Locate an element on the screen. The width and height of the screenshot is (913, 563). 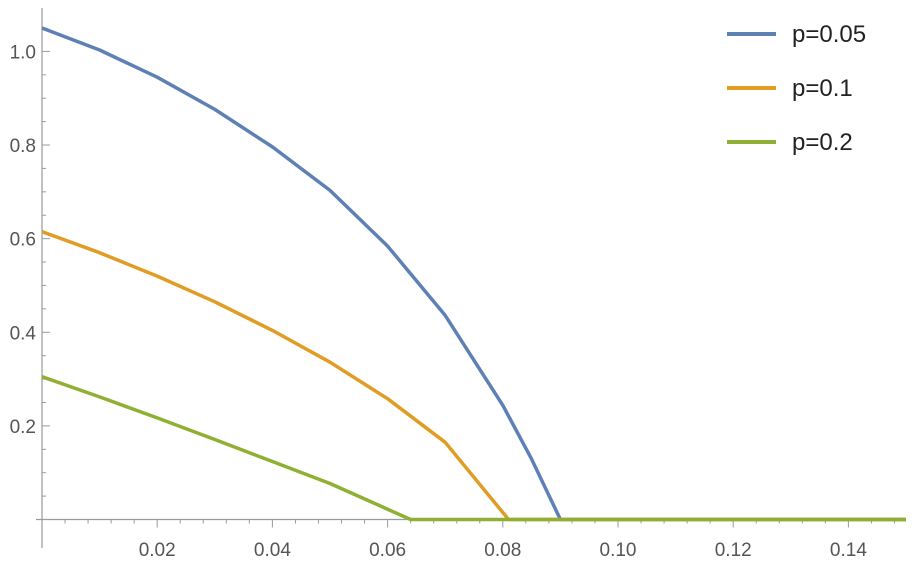
x-tick-label: 0.12 is located at coordinates (733, 550).